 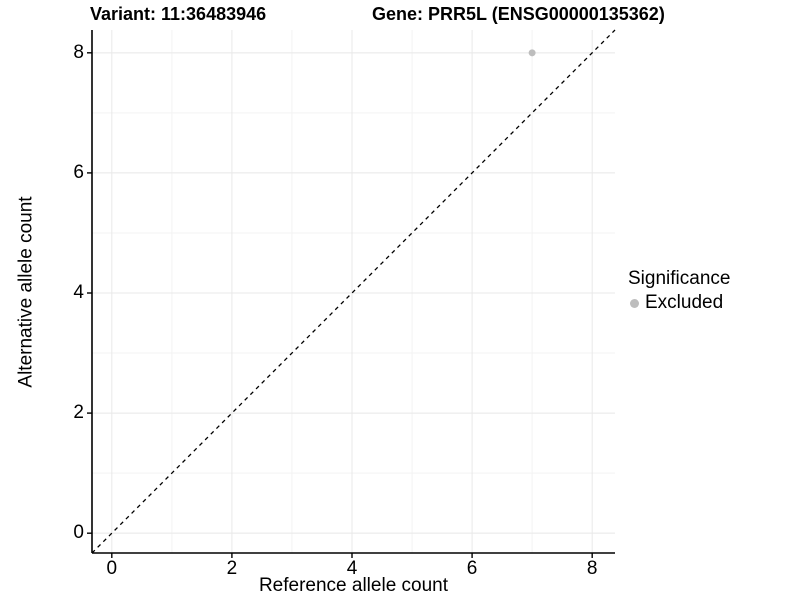 What do you see at coordinates (518, 14) in the screenshot?
I see `gene-title: Gene: PRR5L (ENSG00000135362)` at bounding box center [518, 14].